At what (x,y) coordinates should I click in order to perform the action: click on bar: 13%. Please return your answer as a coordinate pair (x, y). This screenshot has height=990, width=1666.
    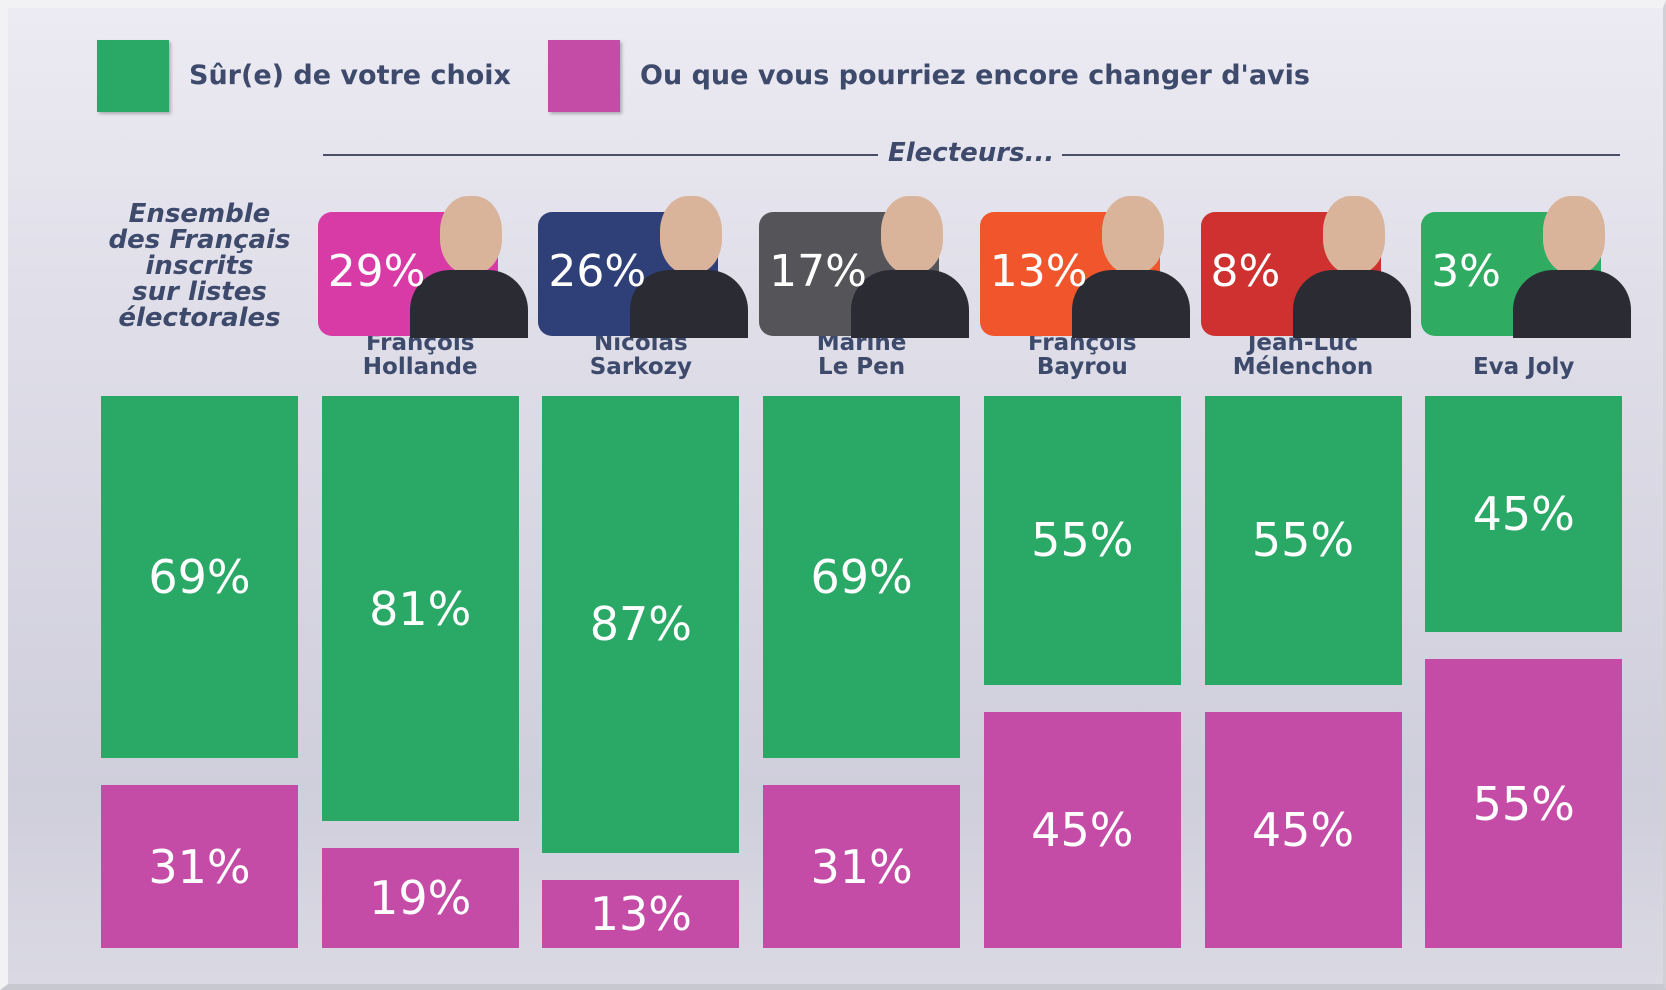
    Looking at the image, I should click on (641, 913).